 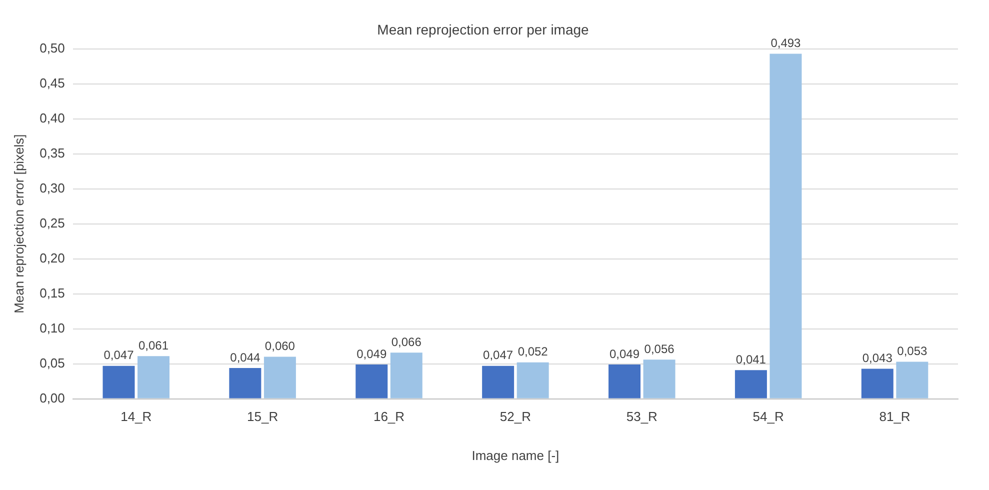 I want to click on x-tick-label: 54_R, so click(x=768, y=416).